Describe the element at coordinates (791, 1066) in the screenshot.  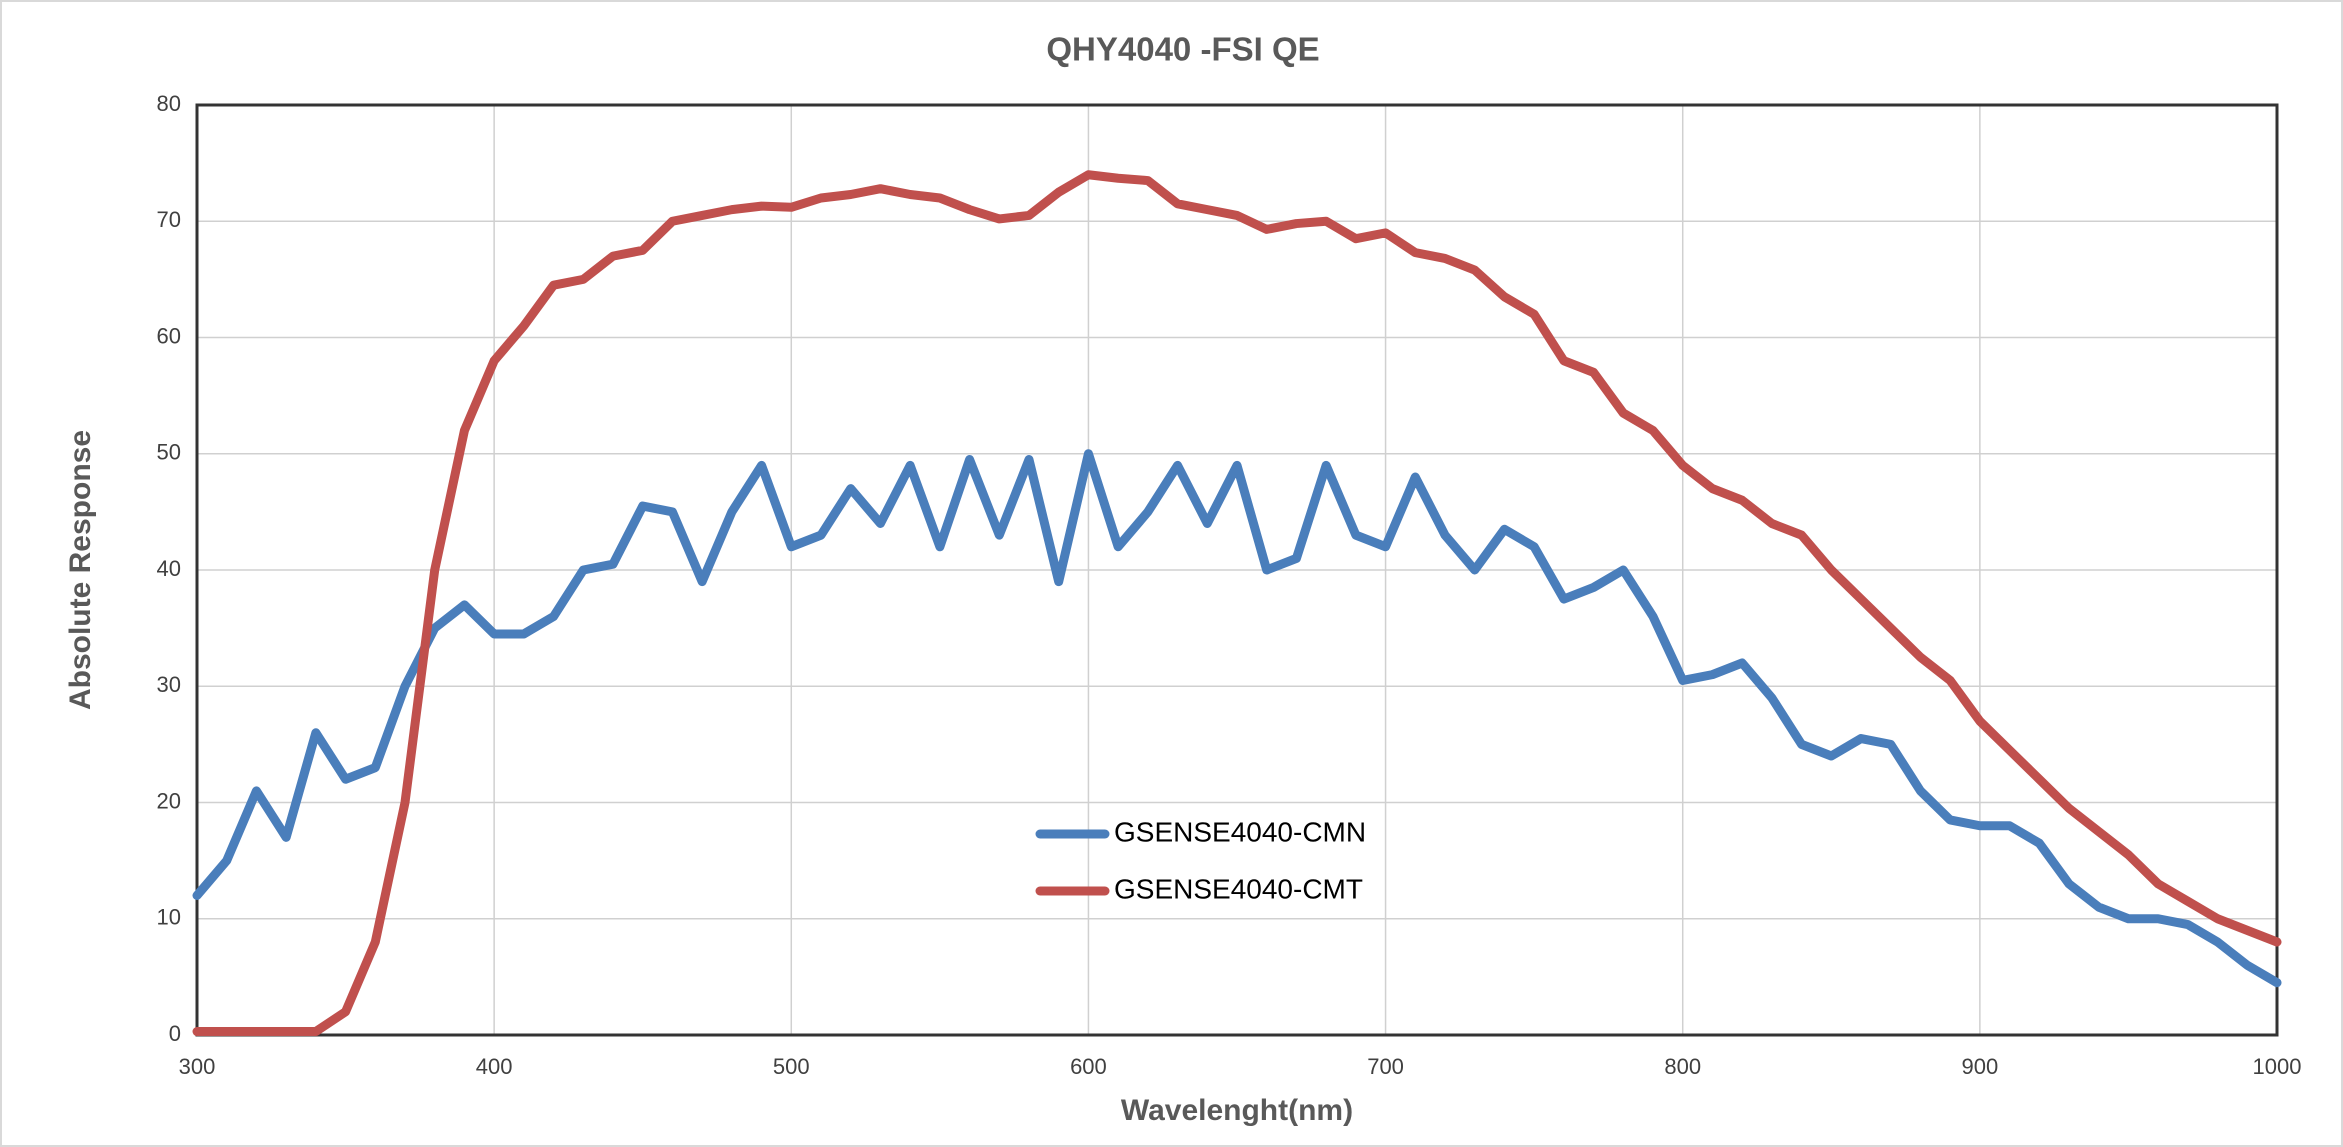
I see `x-tick-label: 500` at that location.